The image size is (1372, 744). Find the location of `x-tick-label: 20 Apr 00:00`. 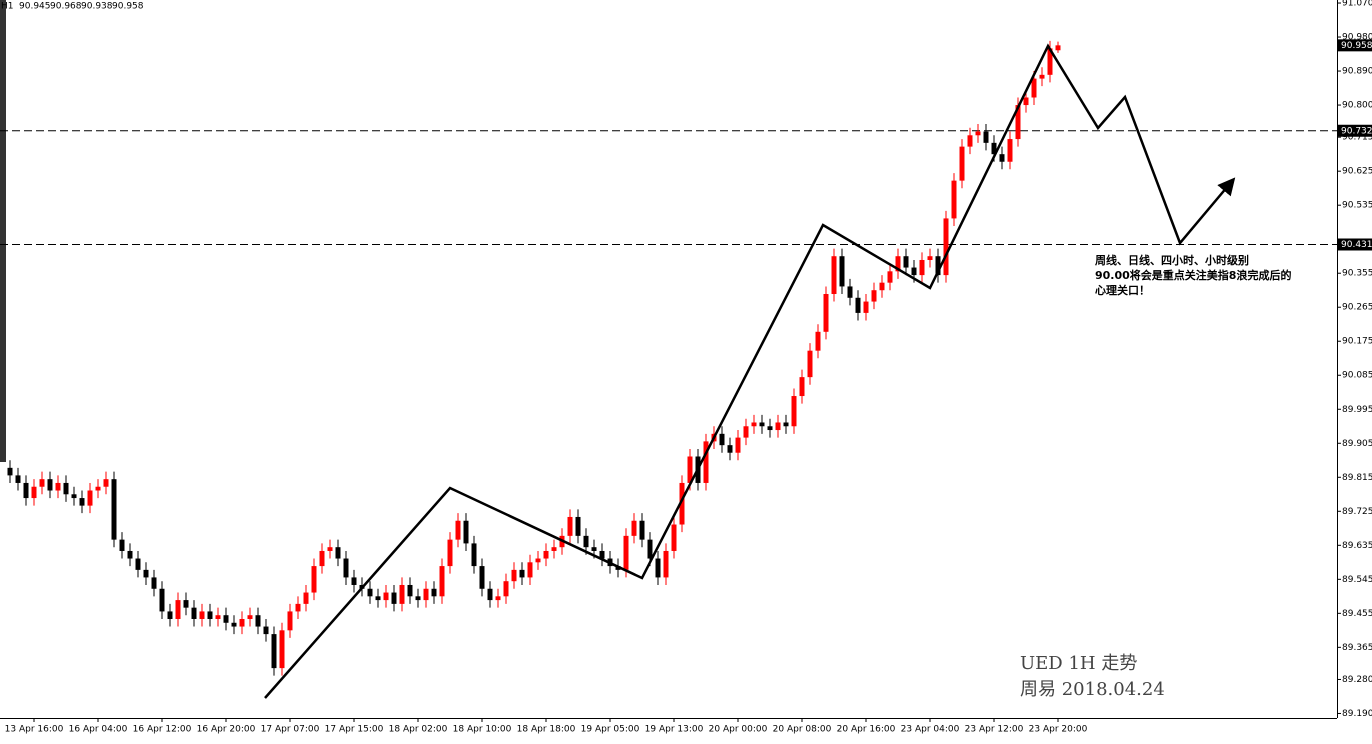

x-tick-label: 20 Apr 00:00 is located at coordinates (738, 730).